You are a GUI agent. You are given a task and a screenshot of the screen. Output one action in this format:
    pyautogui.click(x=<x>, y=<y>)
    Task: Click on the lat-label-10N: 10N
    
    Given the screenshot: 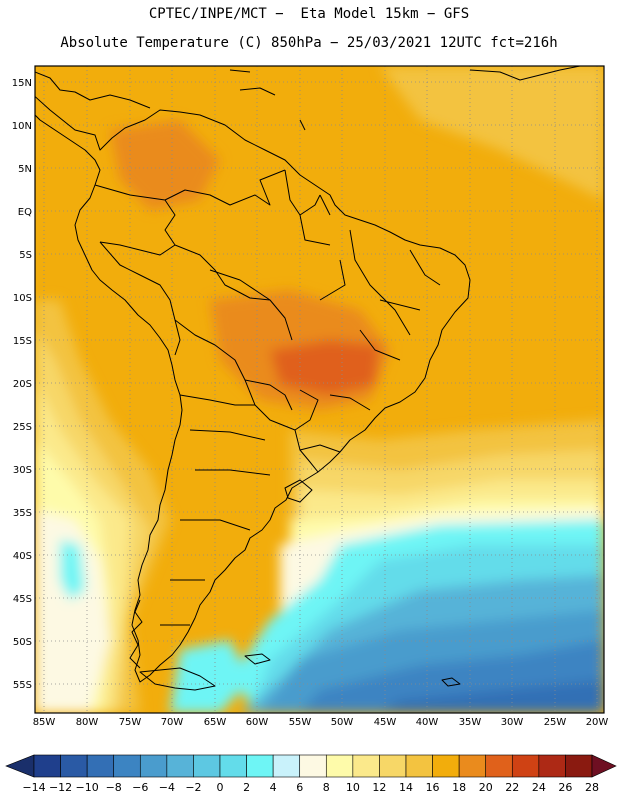 What is the action you would take?
    pyautogui.click(x=22, y=126)
    